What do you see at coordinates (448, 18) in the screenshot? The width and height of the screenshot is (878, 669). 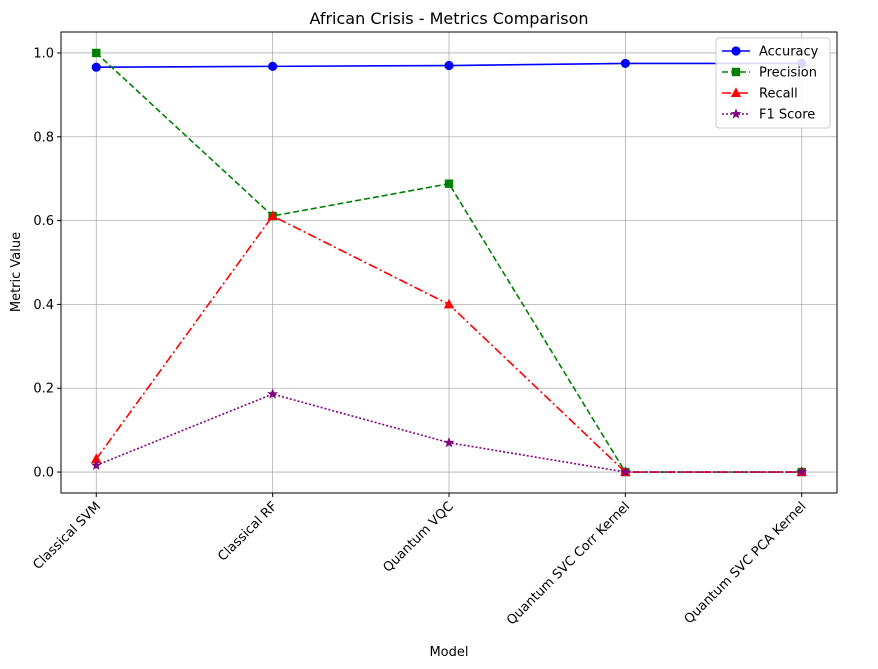 I see `chart-title: African Crisis - Metrics Comparison` at bounding box center [448, 18].